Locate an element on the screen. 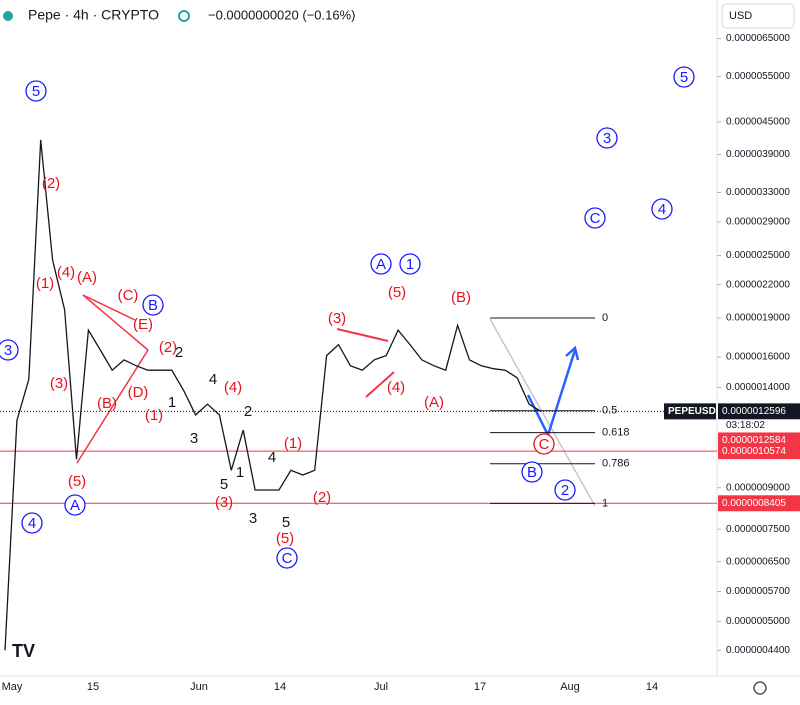  y-tick-label: 0.0000016000 is located at coordinates (758, 357).